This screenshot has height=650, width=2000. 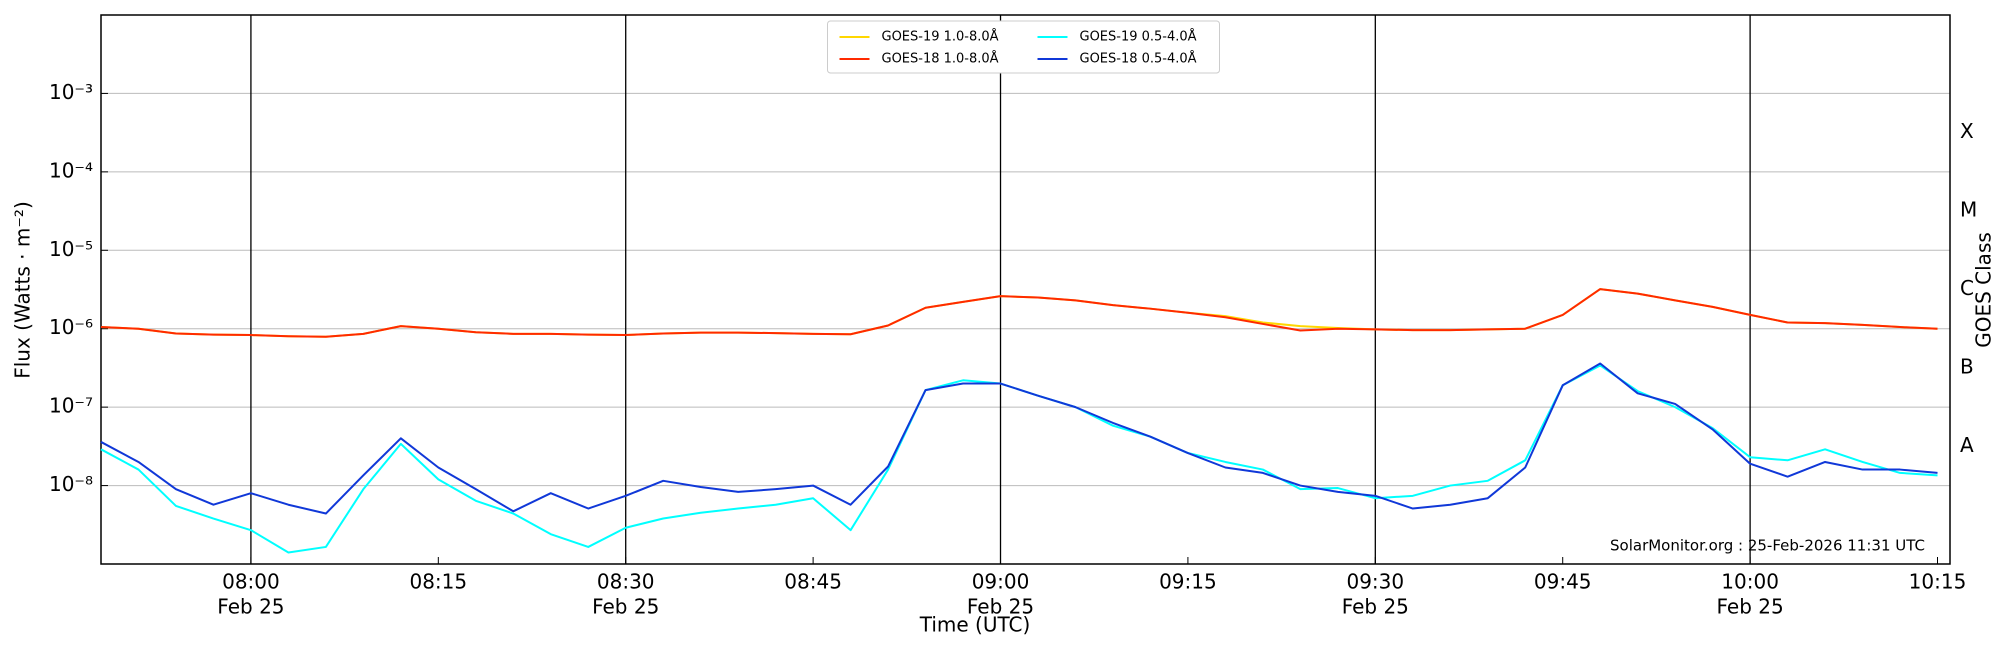 I want to click on y2-tick-label: A, so click(x=1967, y=445).